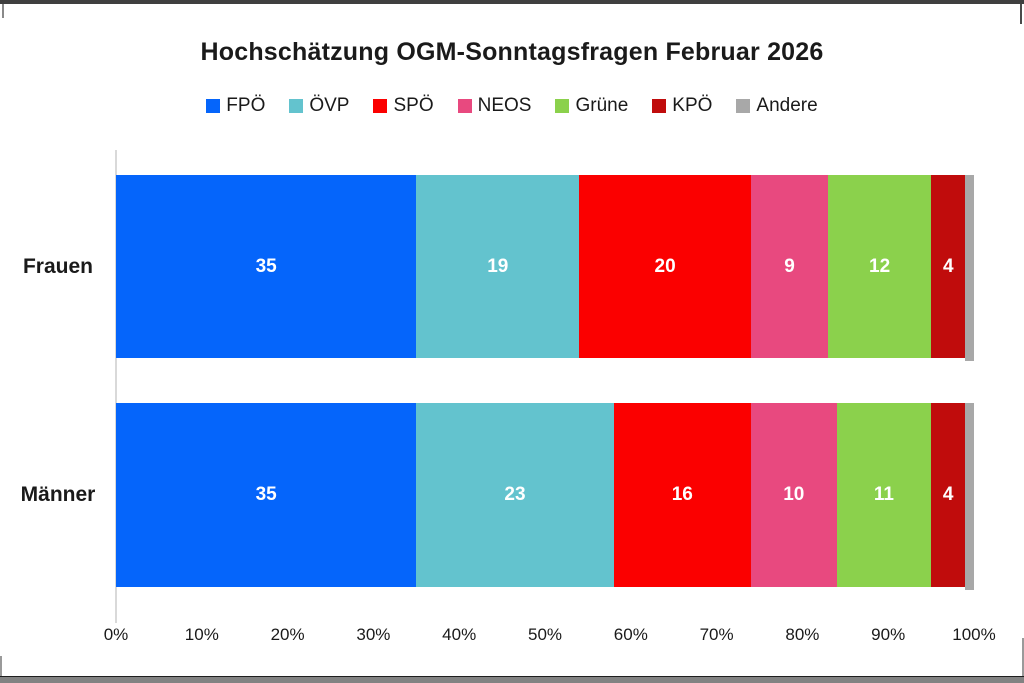 Image resolution: width=1024 pixels, height=683 pixels. I want to click on legend-item-spö: SPÖ, so click(403, 106).